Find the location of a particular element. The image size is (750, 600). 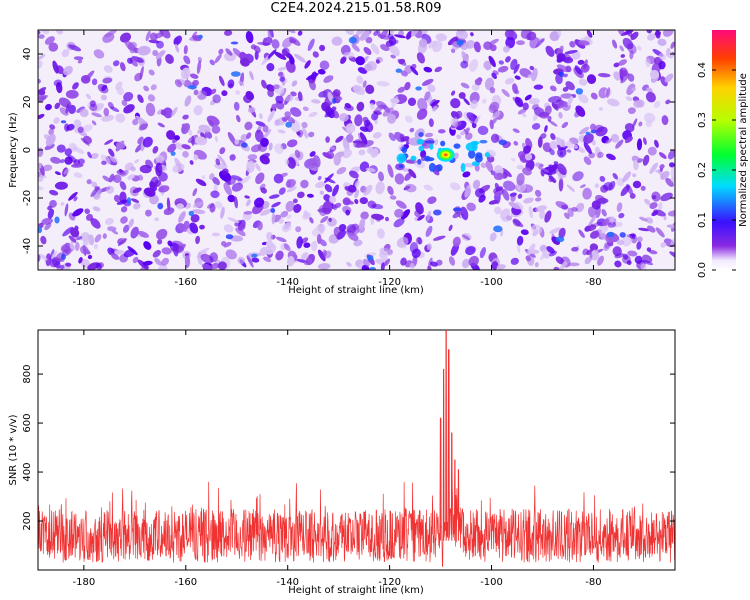

hotspot-blob is located at coordinates (401, 158).